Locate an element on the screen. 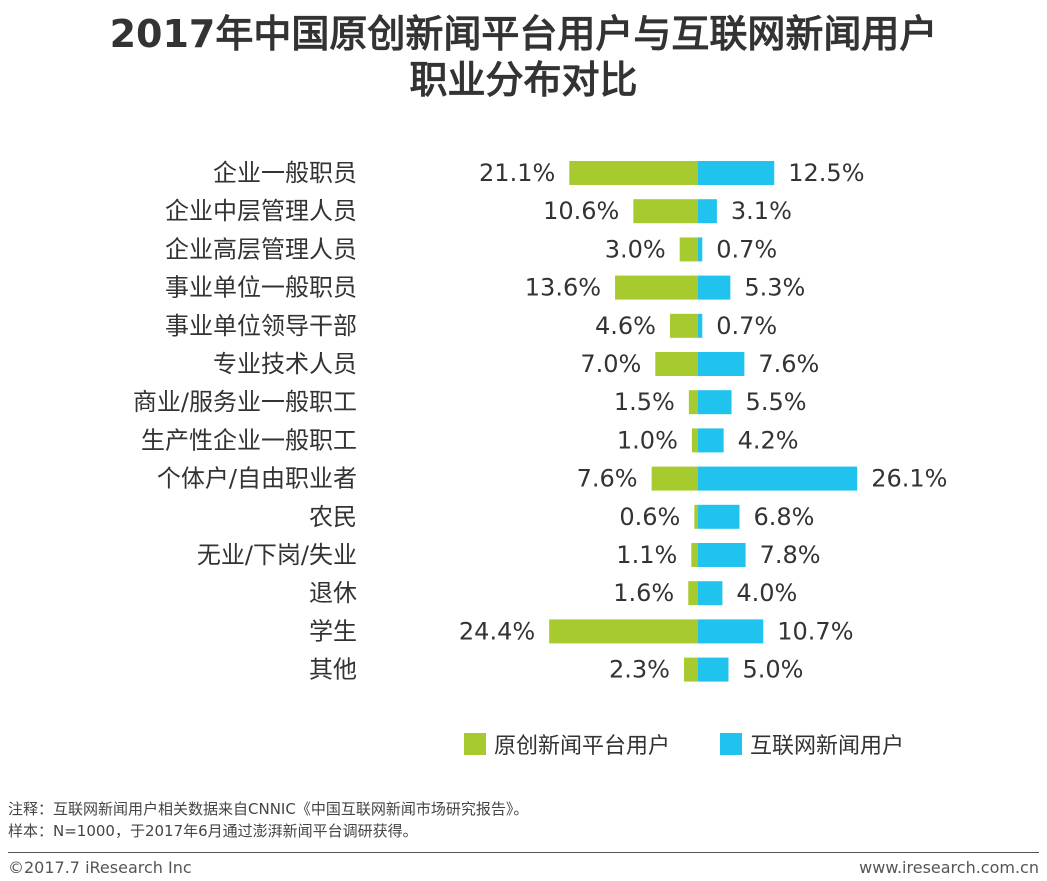  category-label: 其他 is located at coordinates (333, 670).